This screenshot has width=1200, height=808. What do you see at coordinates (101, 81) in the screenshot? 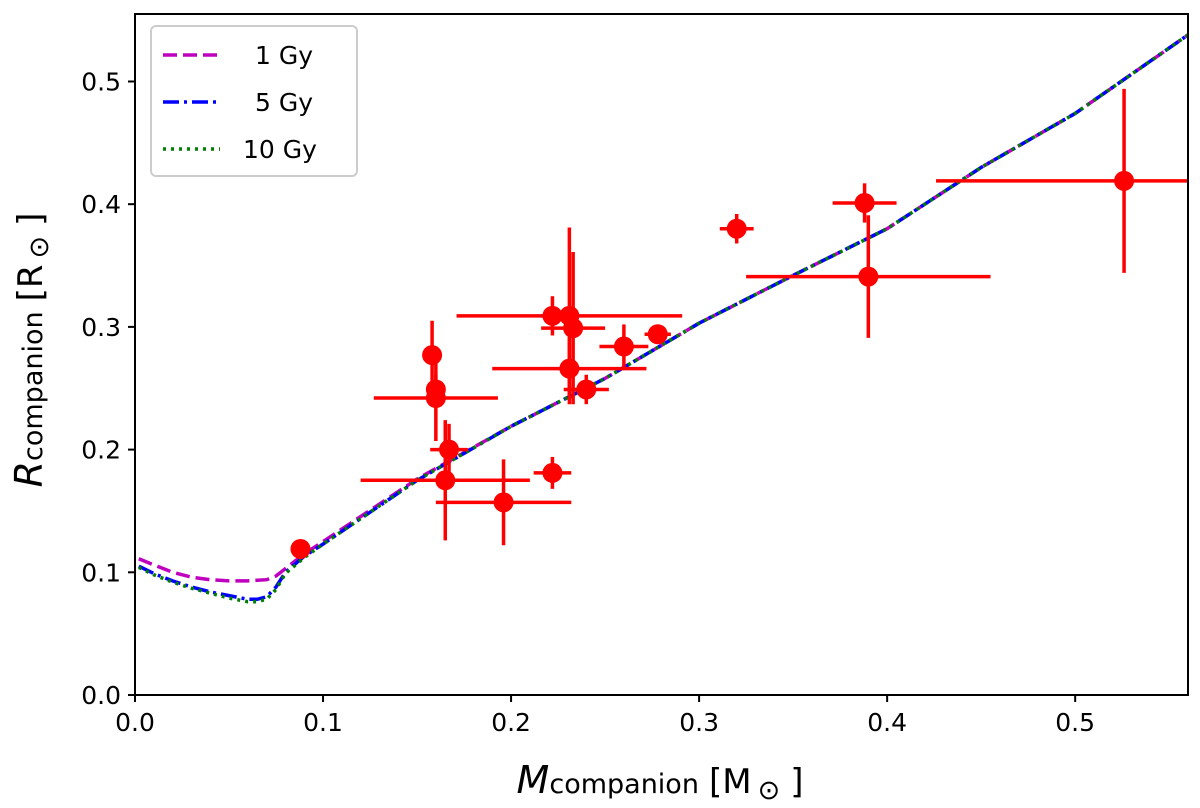
I see `y-tick-label: 0.5` at bounding box center [101, 81].